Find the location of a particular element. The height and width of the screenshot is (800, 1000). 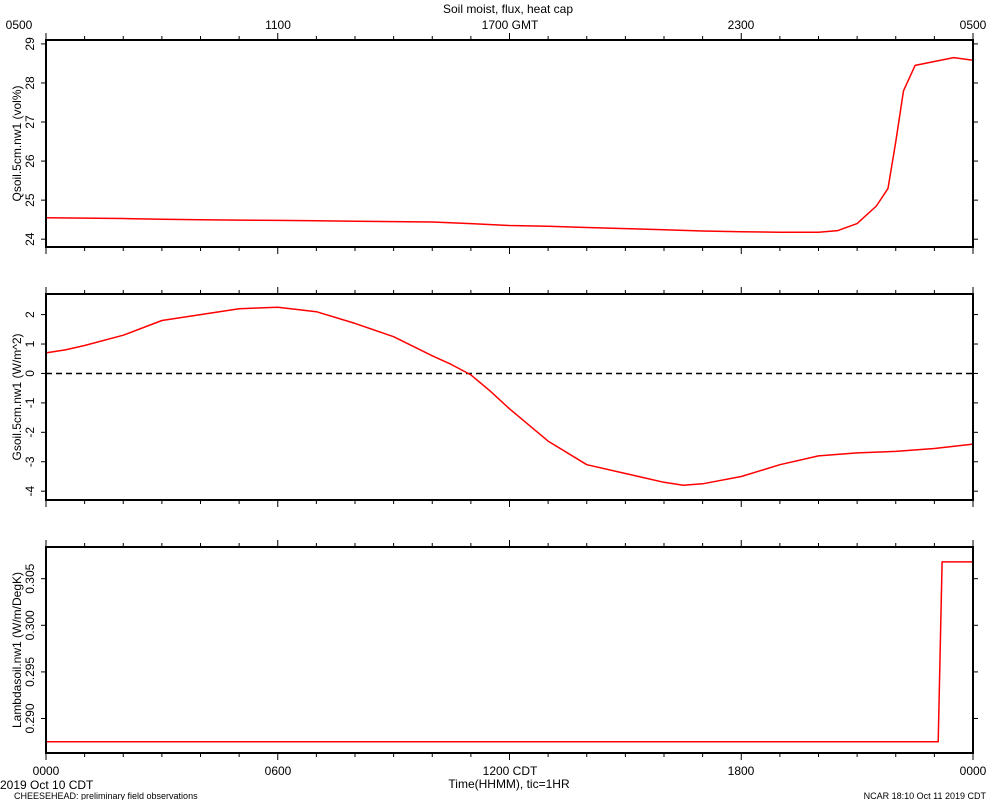

y-tick-label: 2 is located at coordinates (30, 314).